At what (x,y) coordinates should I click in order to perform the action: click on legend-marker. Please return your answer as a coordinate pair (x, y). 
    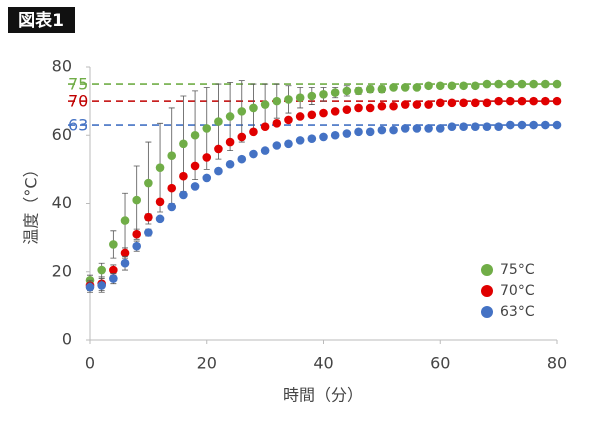
    Looking at the image, I should click on (487, 291).